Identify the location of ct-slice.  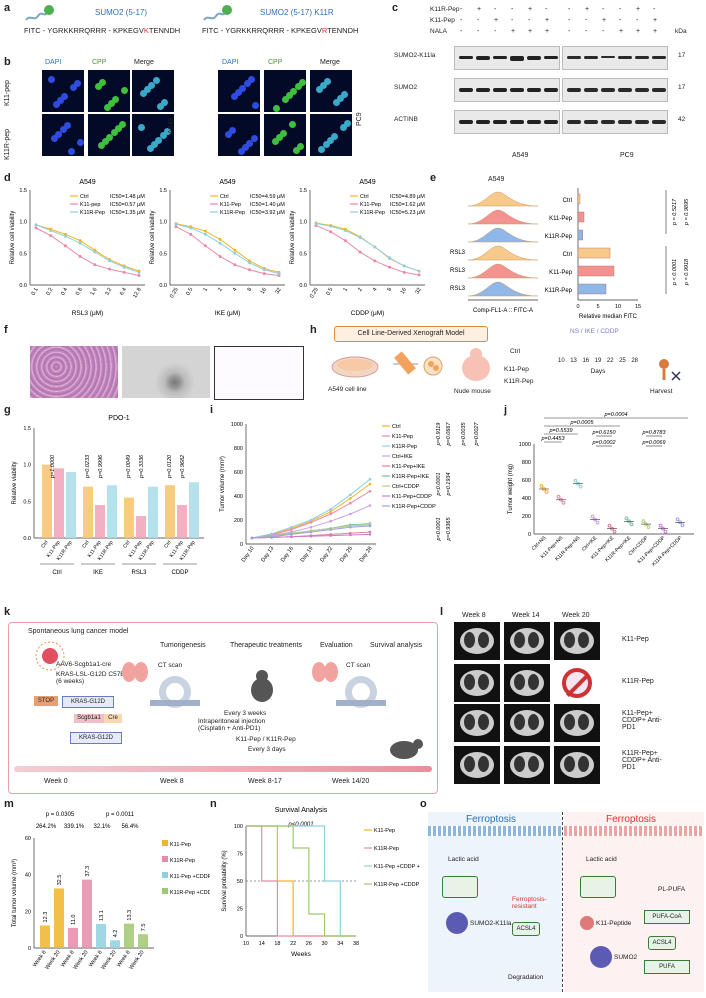
(577, 723).